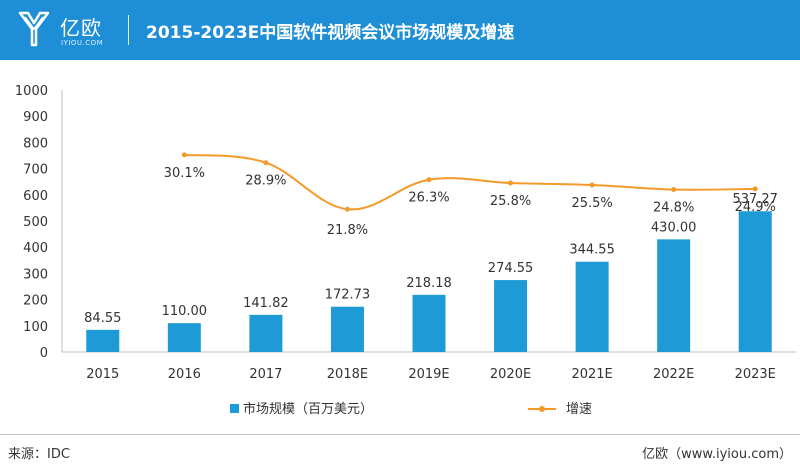 This screenshot has width=800, height=472. What do you see at coordinates (35, 117) in the screenshot?
I see `y-tick-label: 900` at bounding box center [35, 117].